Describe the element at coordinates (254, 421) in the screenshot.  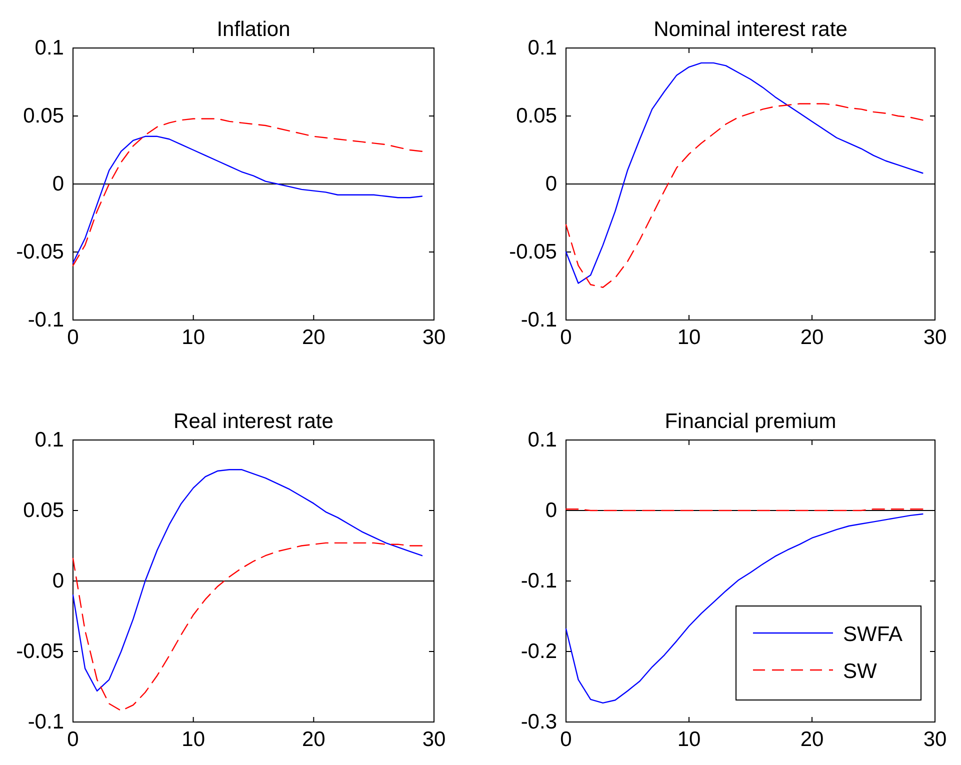
I see `chart-title: Real interest rate` at that location.